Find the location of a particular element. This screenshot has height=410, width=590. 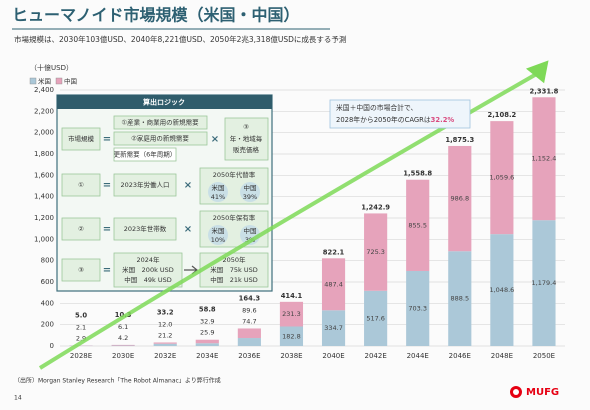

value-label: 21.2 is located at coordinates (165, 335).